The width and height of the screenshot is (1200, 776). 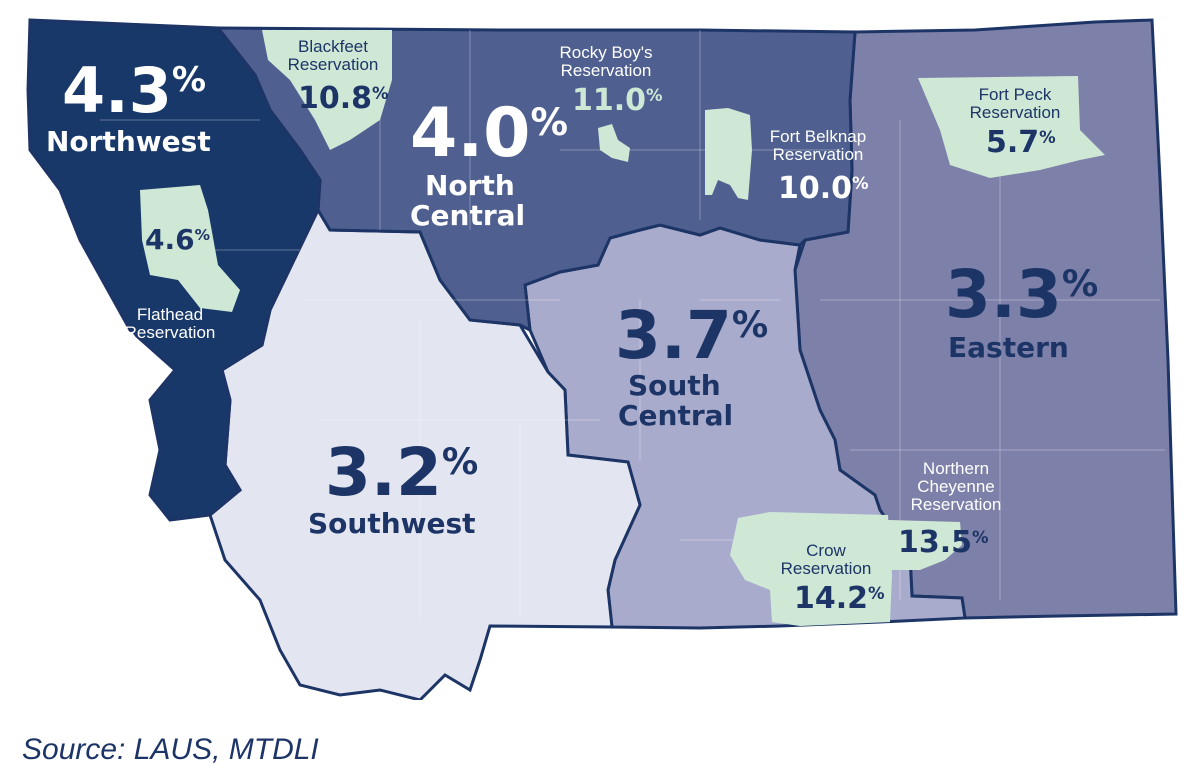 What do you see at coordinates (1022, 294) in the screenshot?
I see `eastern-rate: 3.3%` at bounding box center [1022, 294].